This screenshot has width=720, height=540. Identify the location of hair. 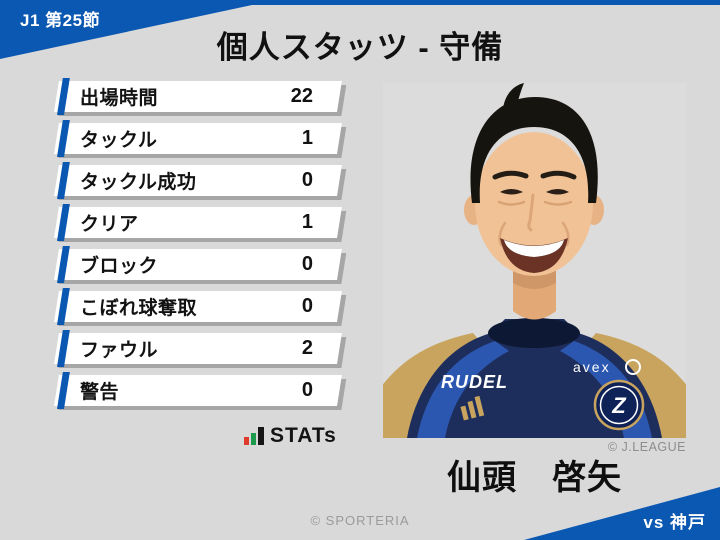
(534, 143).